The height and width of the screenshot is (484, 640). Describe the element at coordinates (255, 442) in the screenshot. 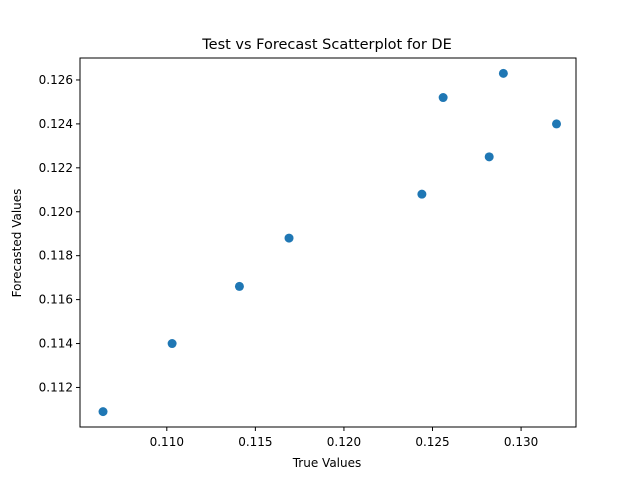

I see `x-tick-label: 0.115` at that location.